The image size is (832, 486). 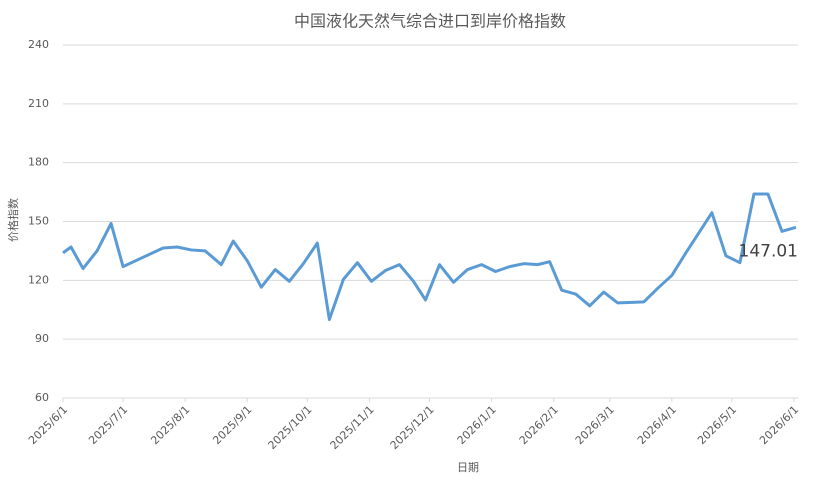 What do you see at coordinates (108, 425) in the screenshot?
I see `x-tick-label: 2025/7/1` at bounding box center [108, 425].